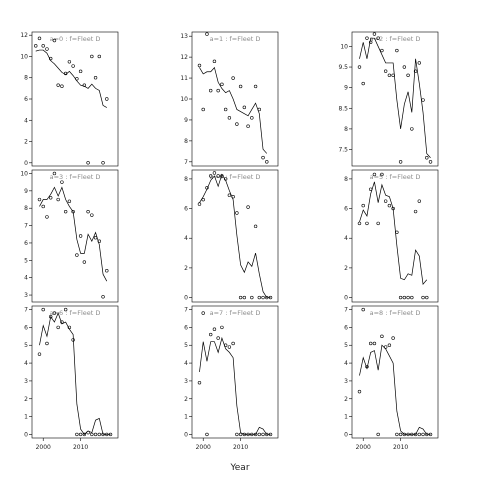 Image resolution: width=480 pixels, height=484 pixels. I want to click on y-tick-label: 13, so click(184, 36).